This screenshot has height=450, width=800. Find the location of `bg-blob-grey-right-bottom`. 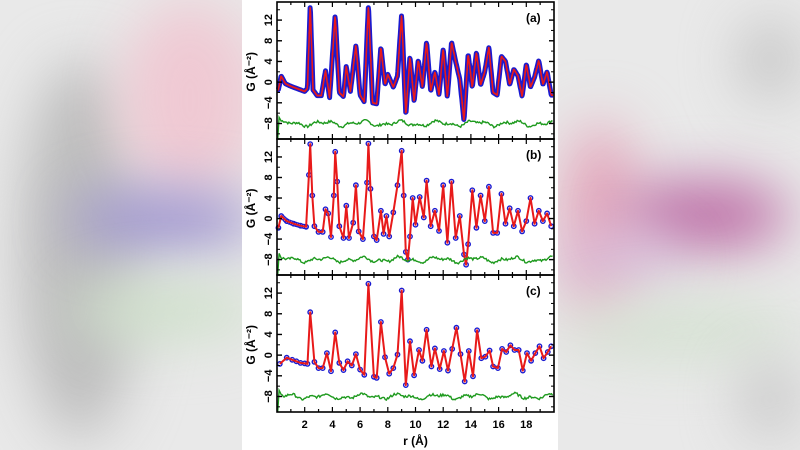

bg-blob-grey-right-bottom is located at coordinates (770, 400).